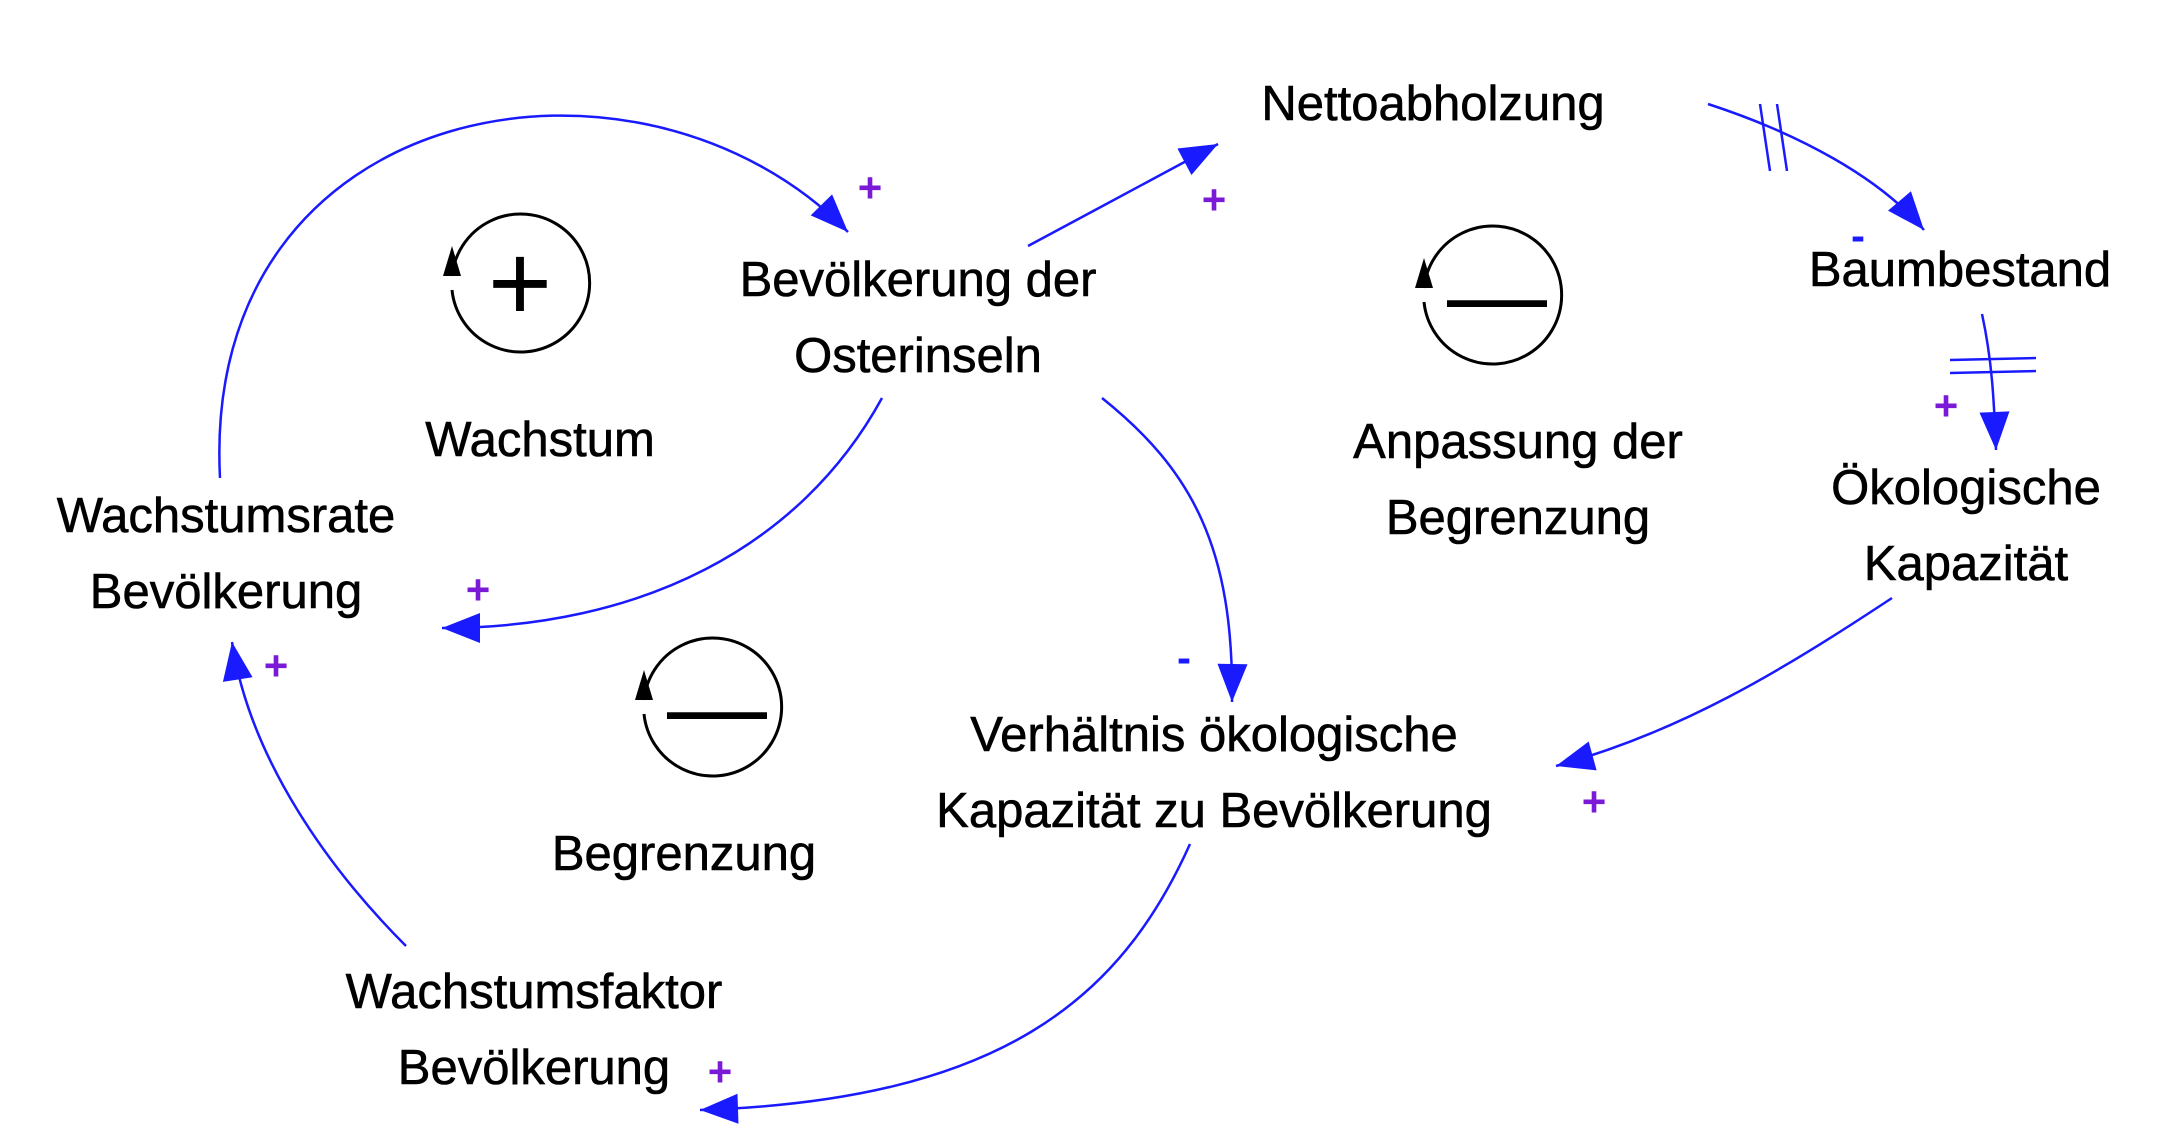 Image resolution: width=2170 pixels, height=1137 pixels. What do you see at coordinates (644, 685) in the screenshot?
I see `loop-limit-arrowhead` at bounding box center [644, 685].